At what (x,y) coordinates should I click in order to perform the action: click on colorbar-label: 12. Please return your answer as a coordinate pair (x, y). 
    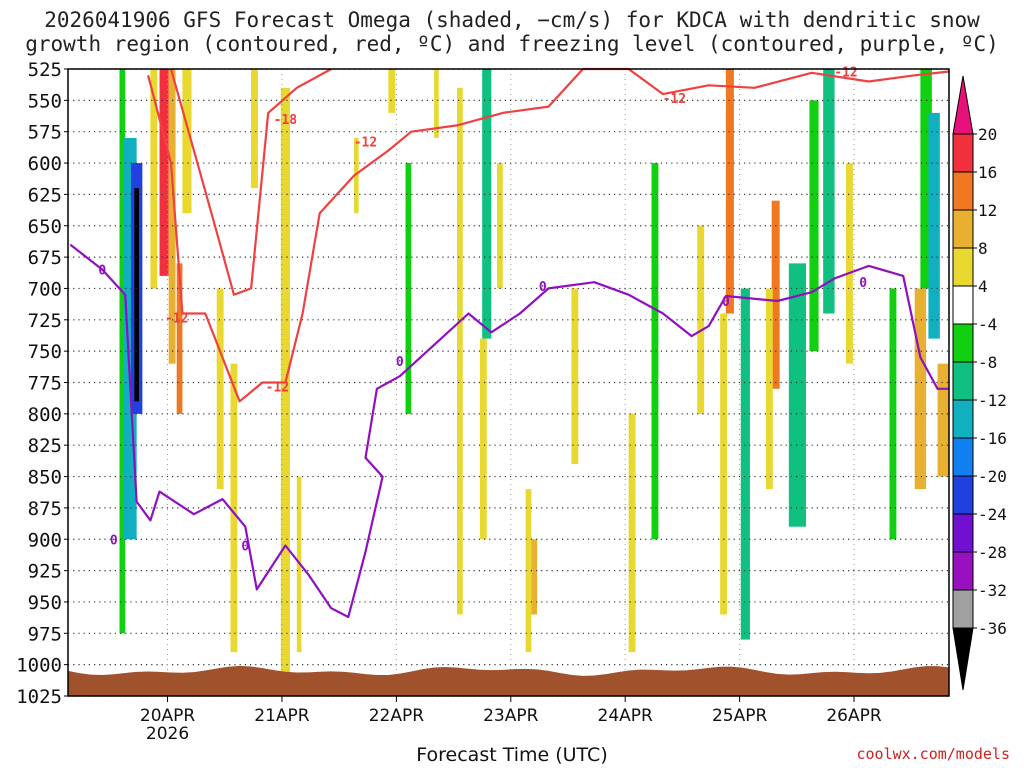
    Looking at the image, I should click on (987, 210).